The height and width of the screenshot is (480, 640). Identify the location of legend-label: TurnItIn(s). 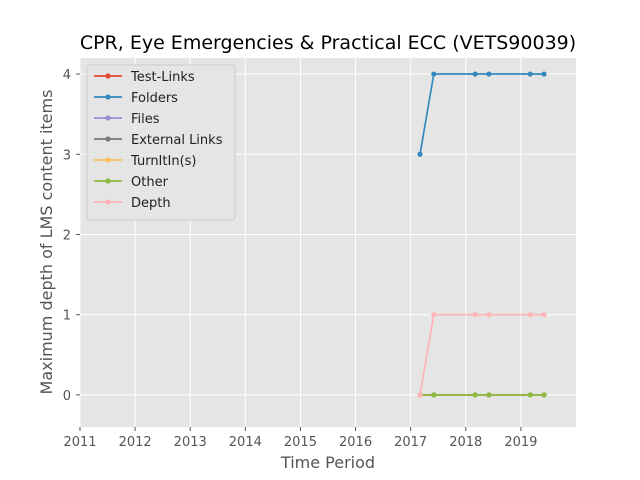
(163, 161).